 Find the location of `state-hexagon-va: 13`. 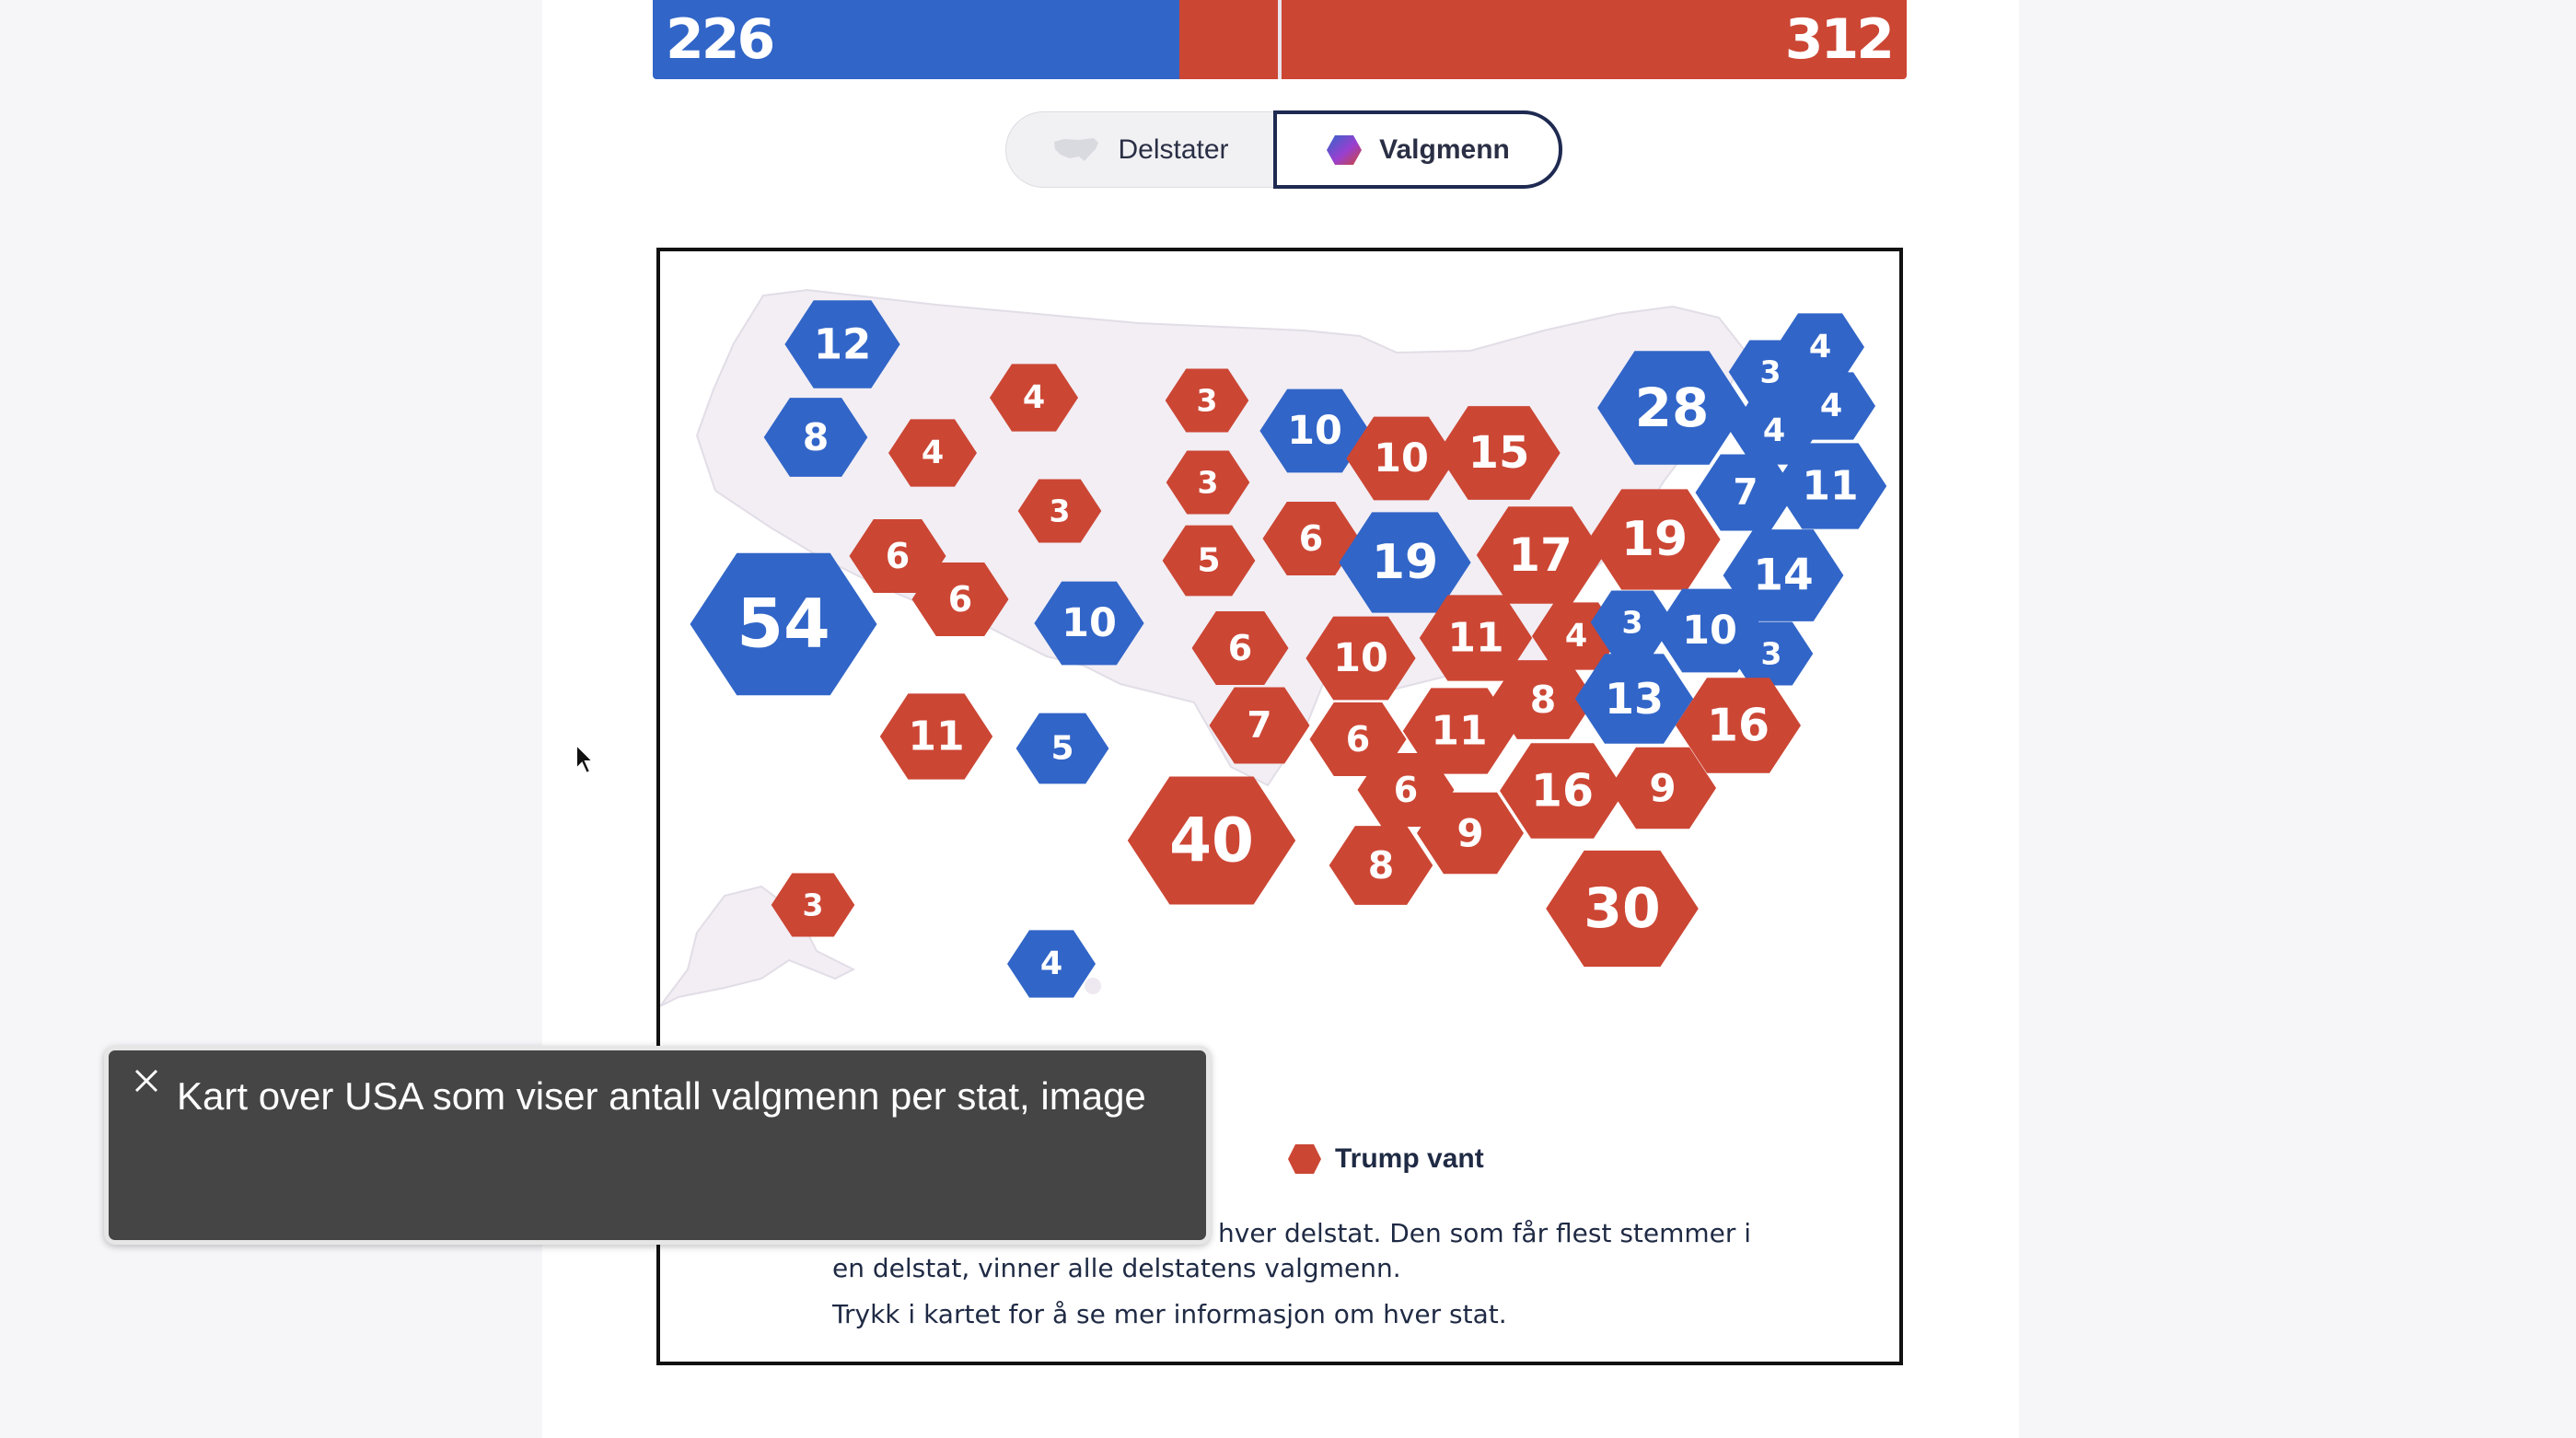

state-hexagon-va: 13 is located at coordinates (1634, 699).